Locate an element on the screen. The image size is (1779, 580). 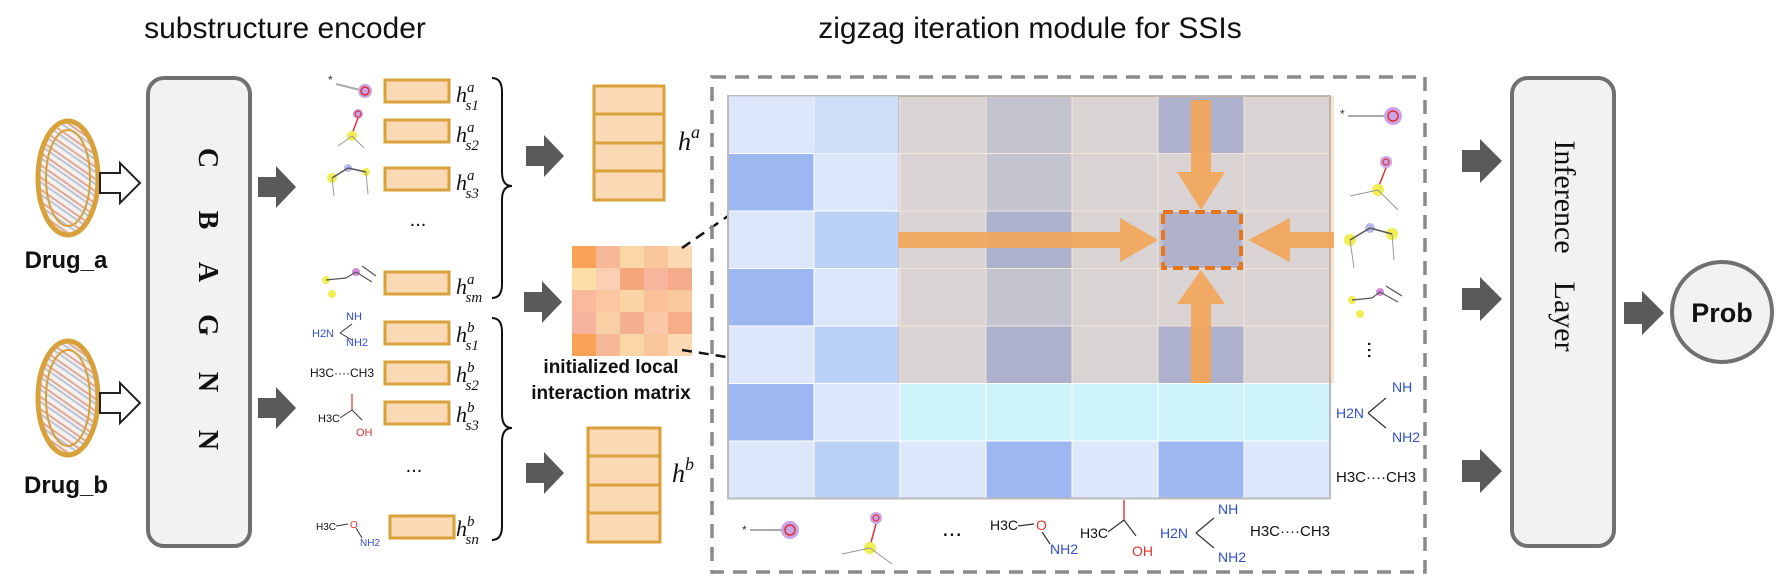
brace-b is located at coordinates (502, 429).